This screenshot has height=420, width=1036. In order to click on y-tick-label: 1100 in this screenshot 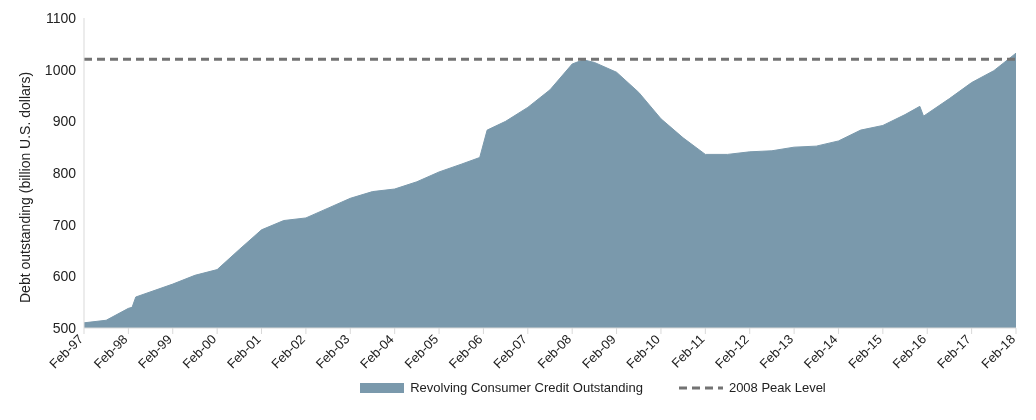, I will do `click(61, 17)`.